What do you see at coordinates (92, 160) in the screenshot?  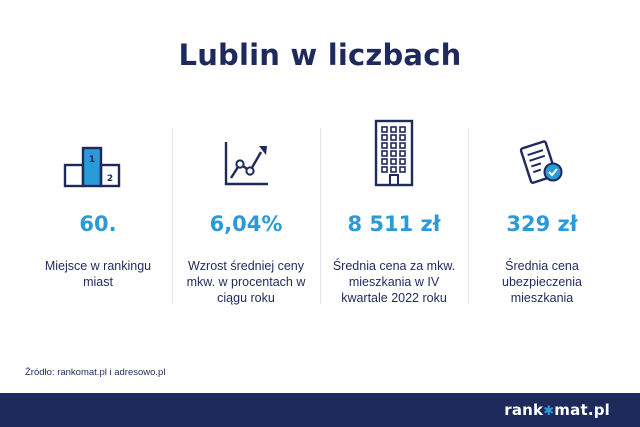 I see `podium-first-label: 1` at bounding box center [92, 160].